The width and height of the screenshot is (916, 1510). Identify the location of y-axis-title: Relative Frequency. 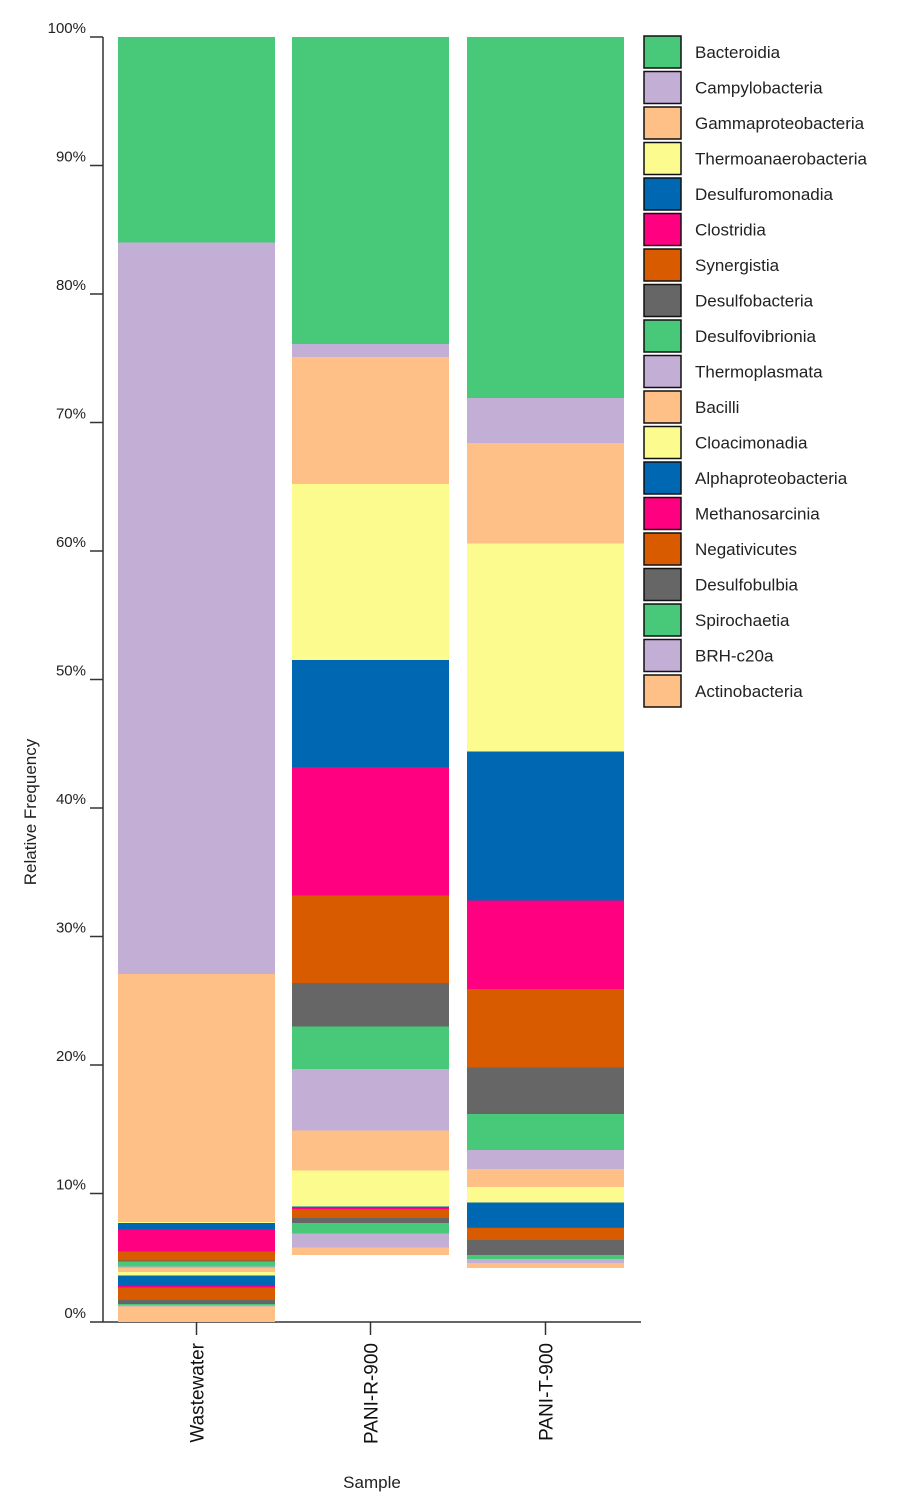
(30, 811).